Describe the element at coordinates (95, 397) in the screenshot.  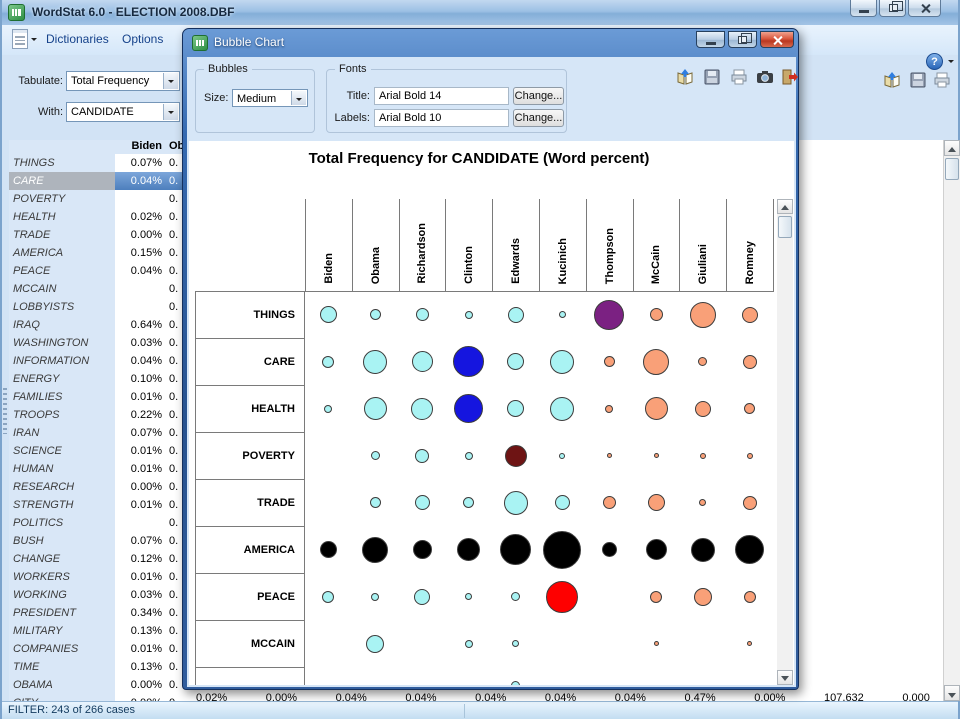
I see `table-row: FAMILIES 0.01% 0.` at that location.